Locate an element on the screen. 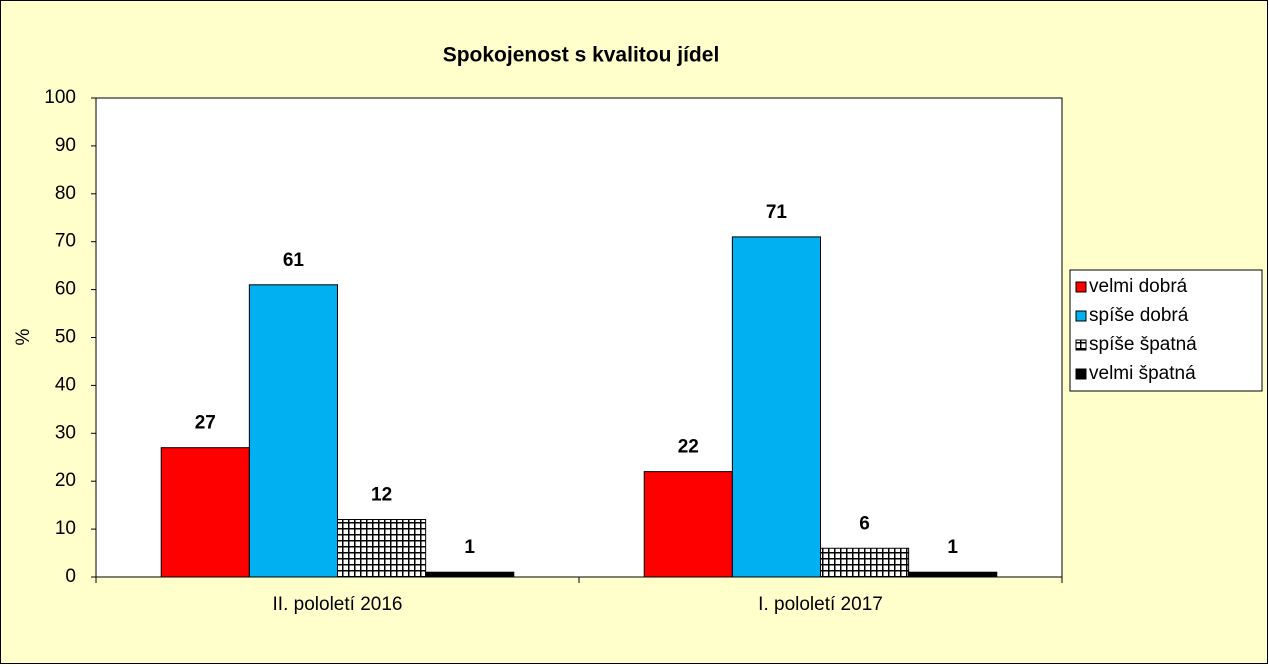 Image resolution: width=1269 pixels, height=670 pixels. legend is located at coordinates (1166, 330).